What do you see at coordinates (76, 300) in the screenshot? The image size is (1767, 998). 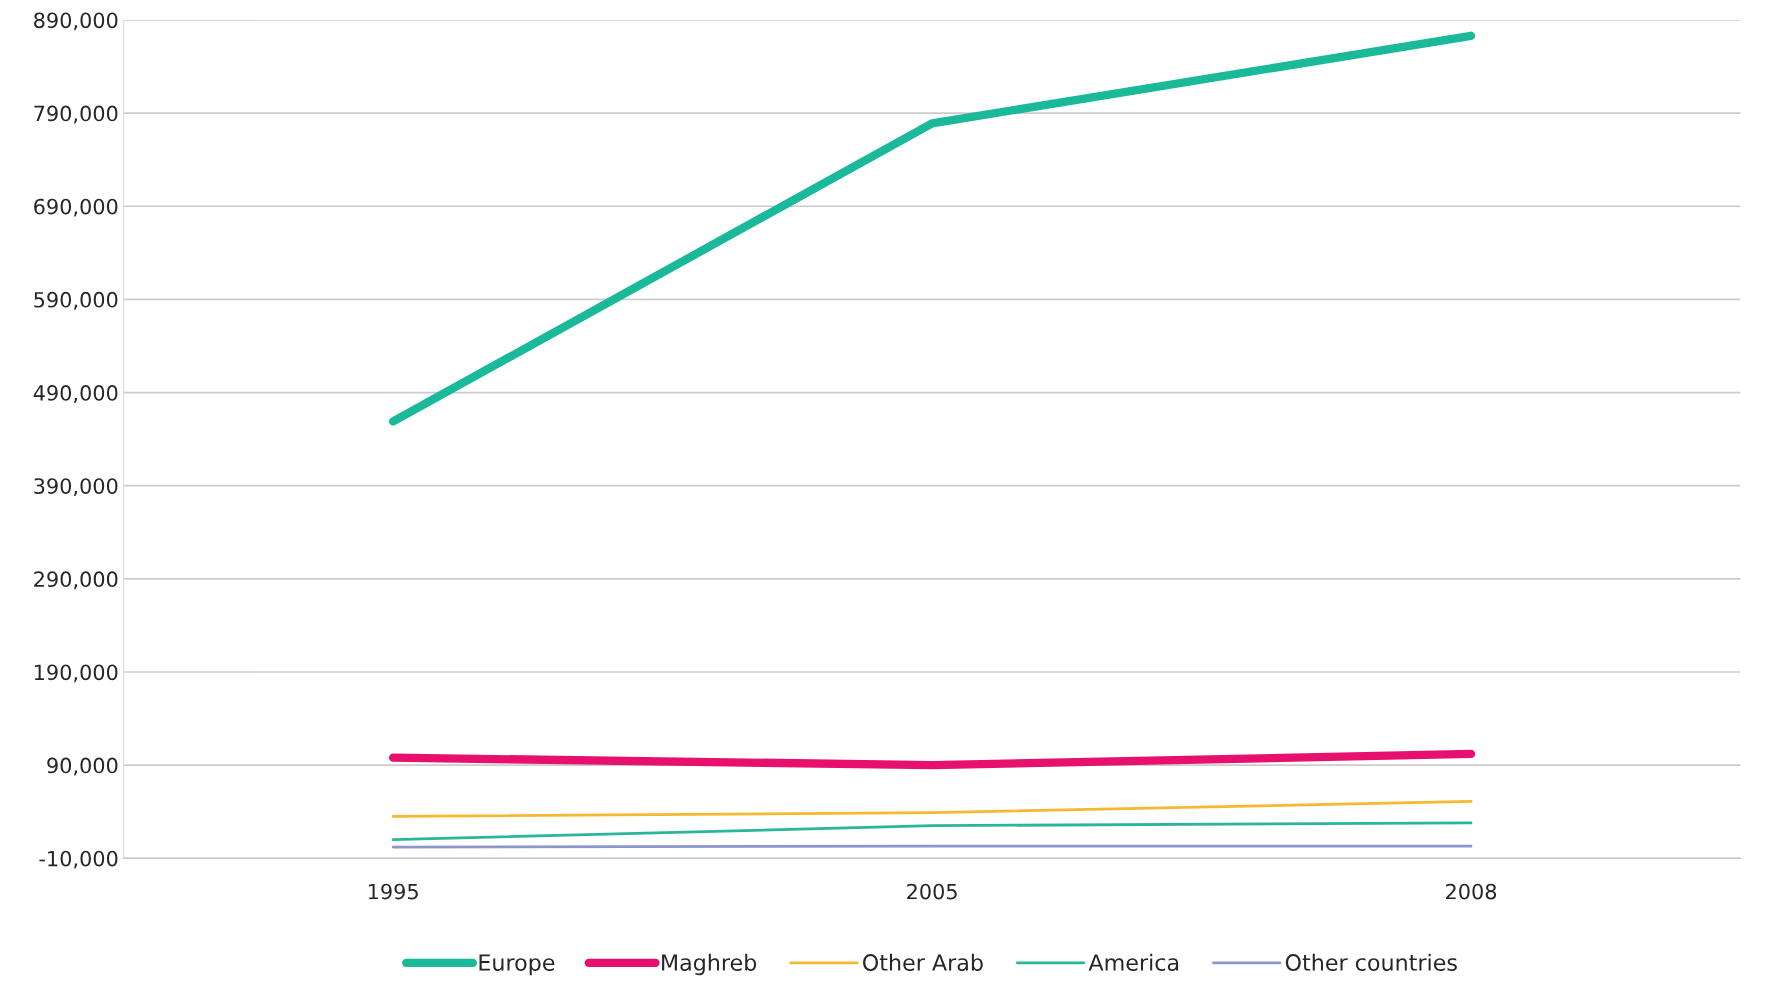 I see `y-tick-label: 590,000` at bounding box center [76, 300].